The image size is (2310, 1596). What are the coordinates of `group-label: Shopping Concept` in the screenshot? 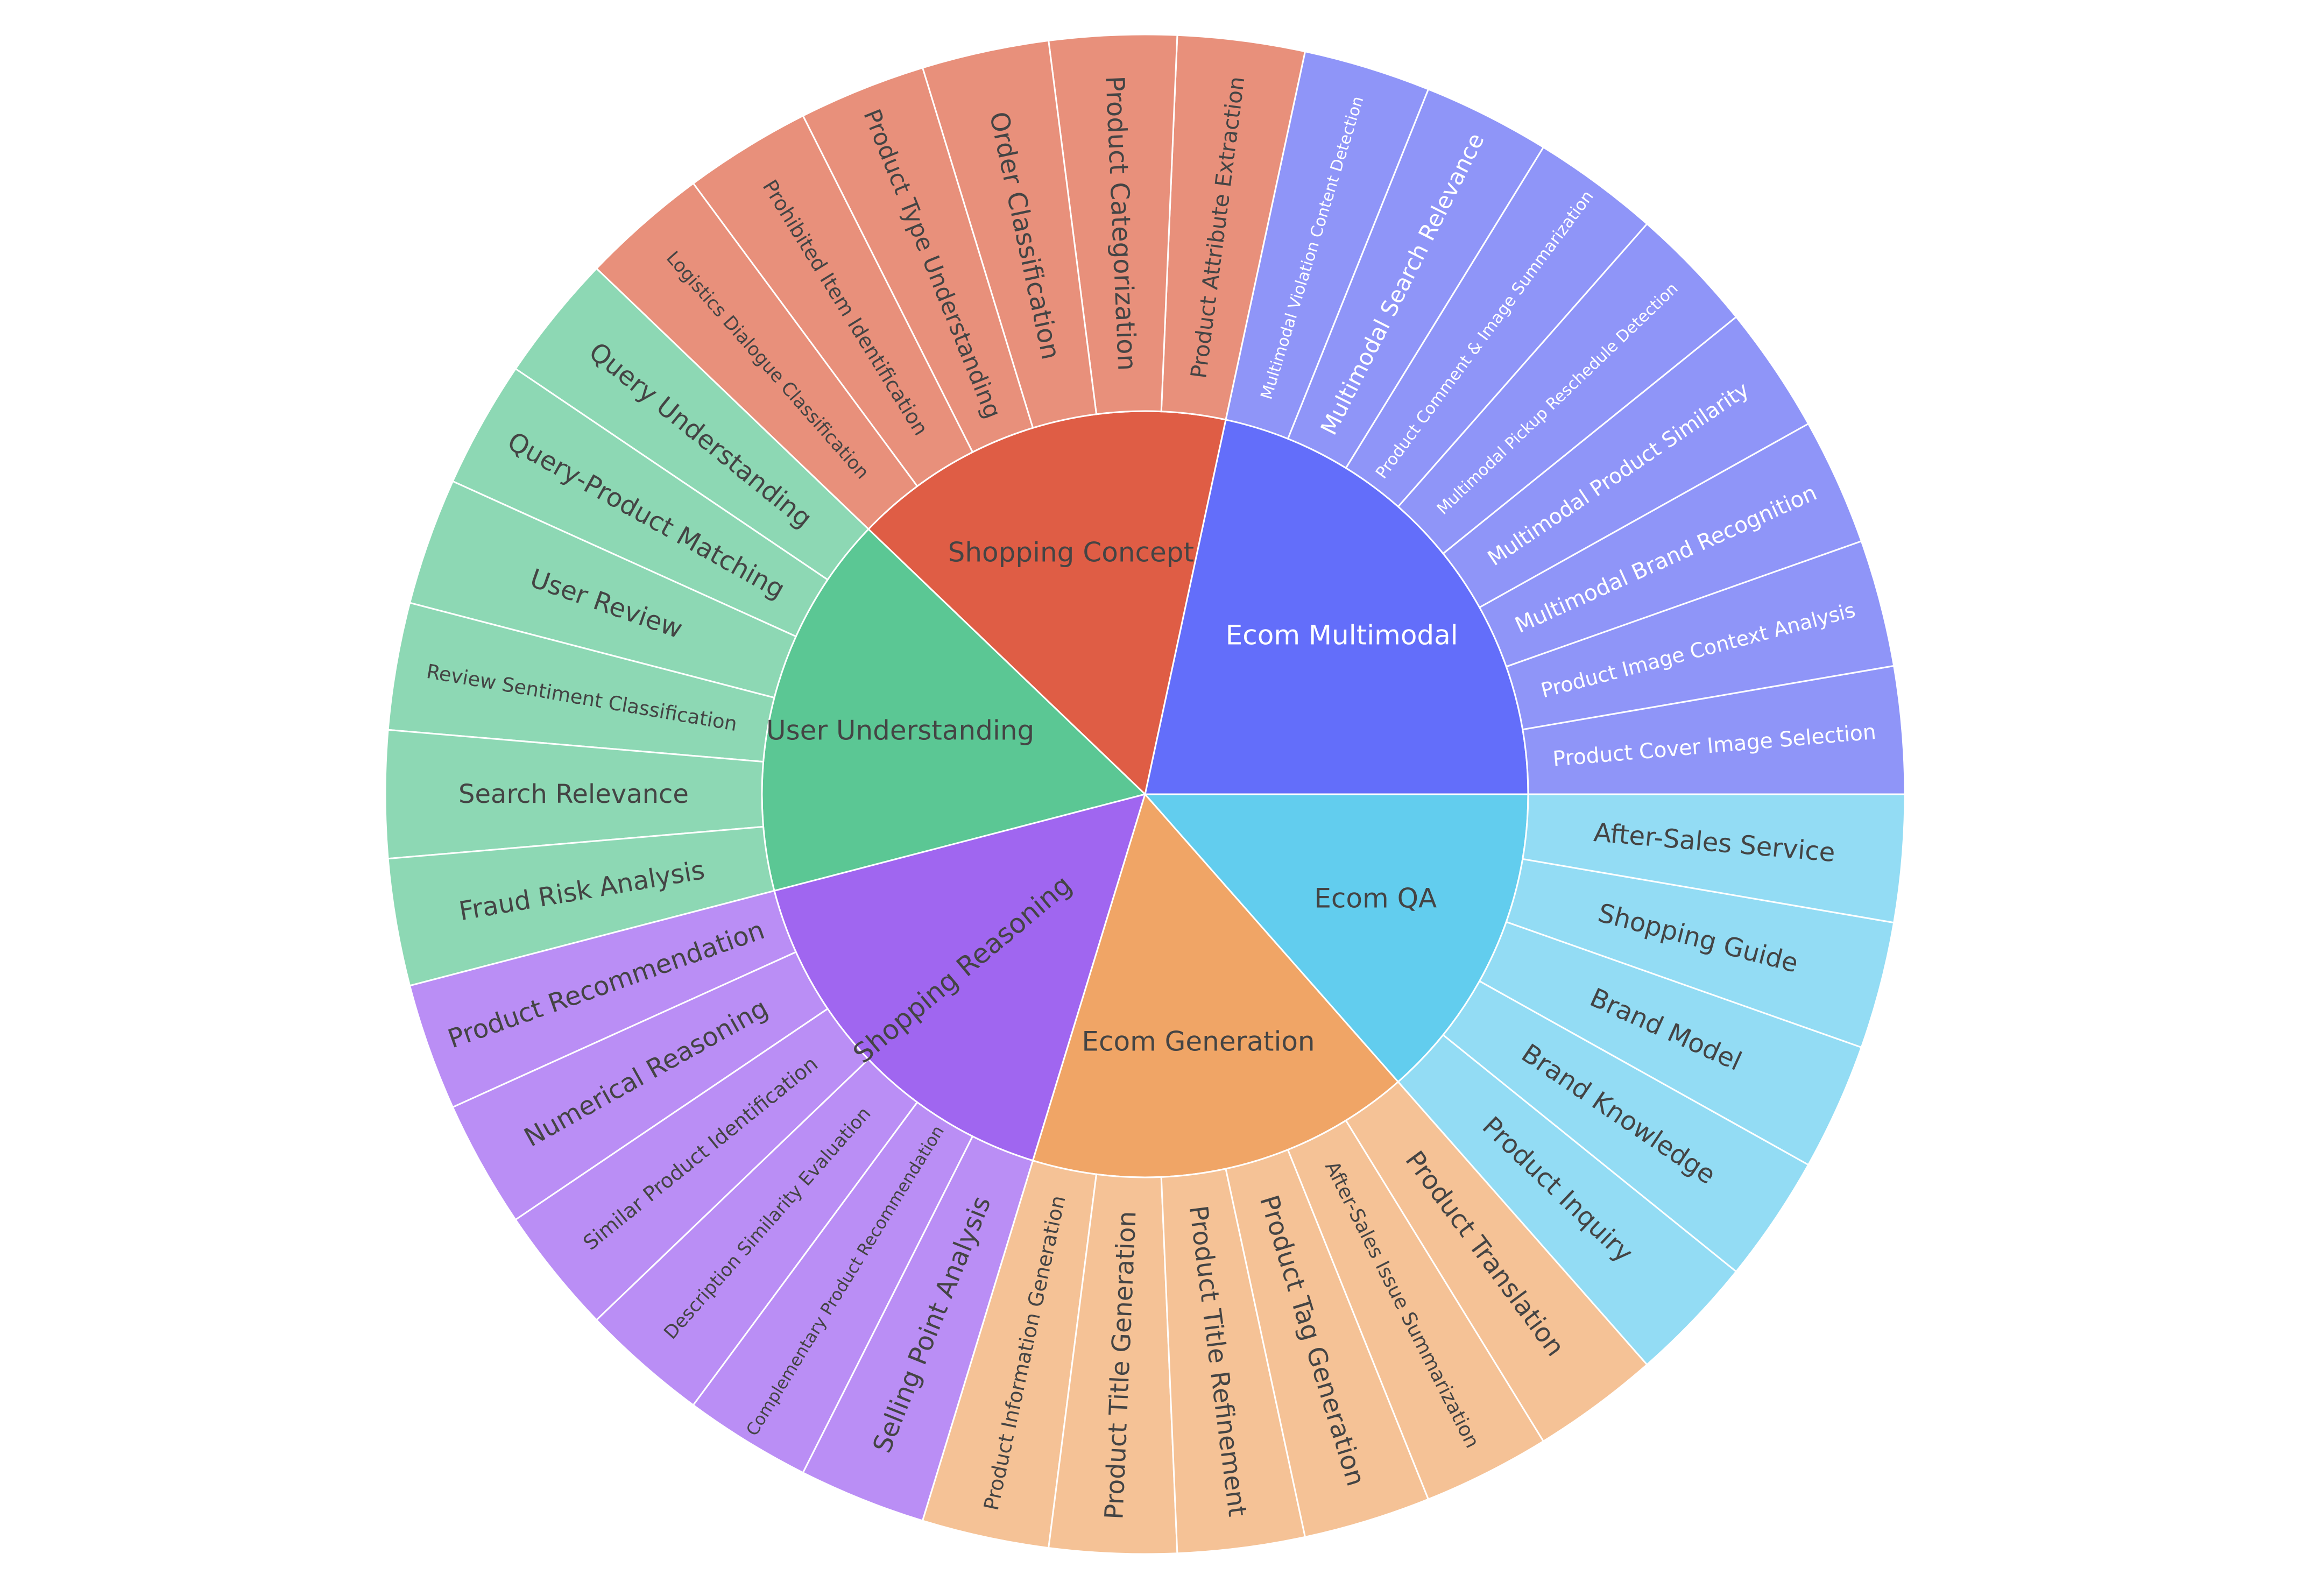 It's located at (1071, 552).